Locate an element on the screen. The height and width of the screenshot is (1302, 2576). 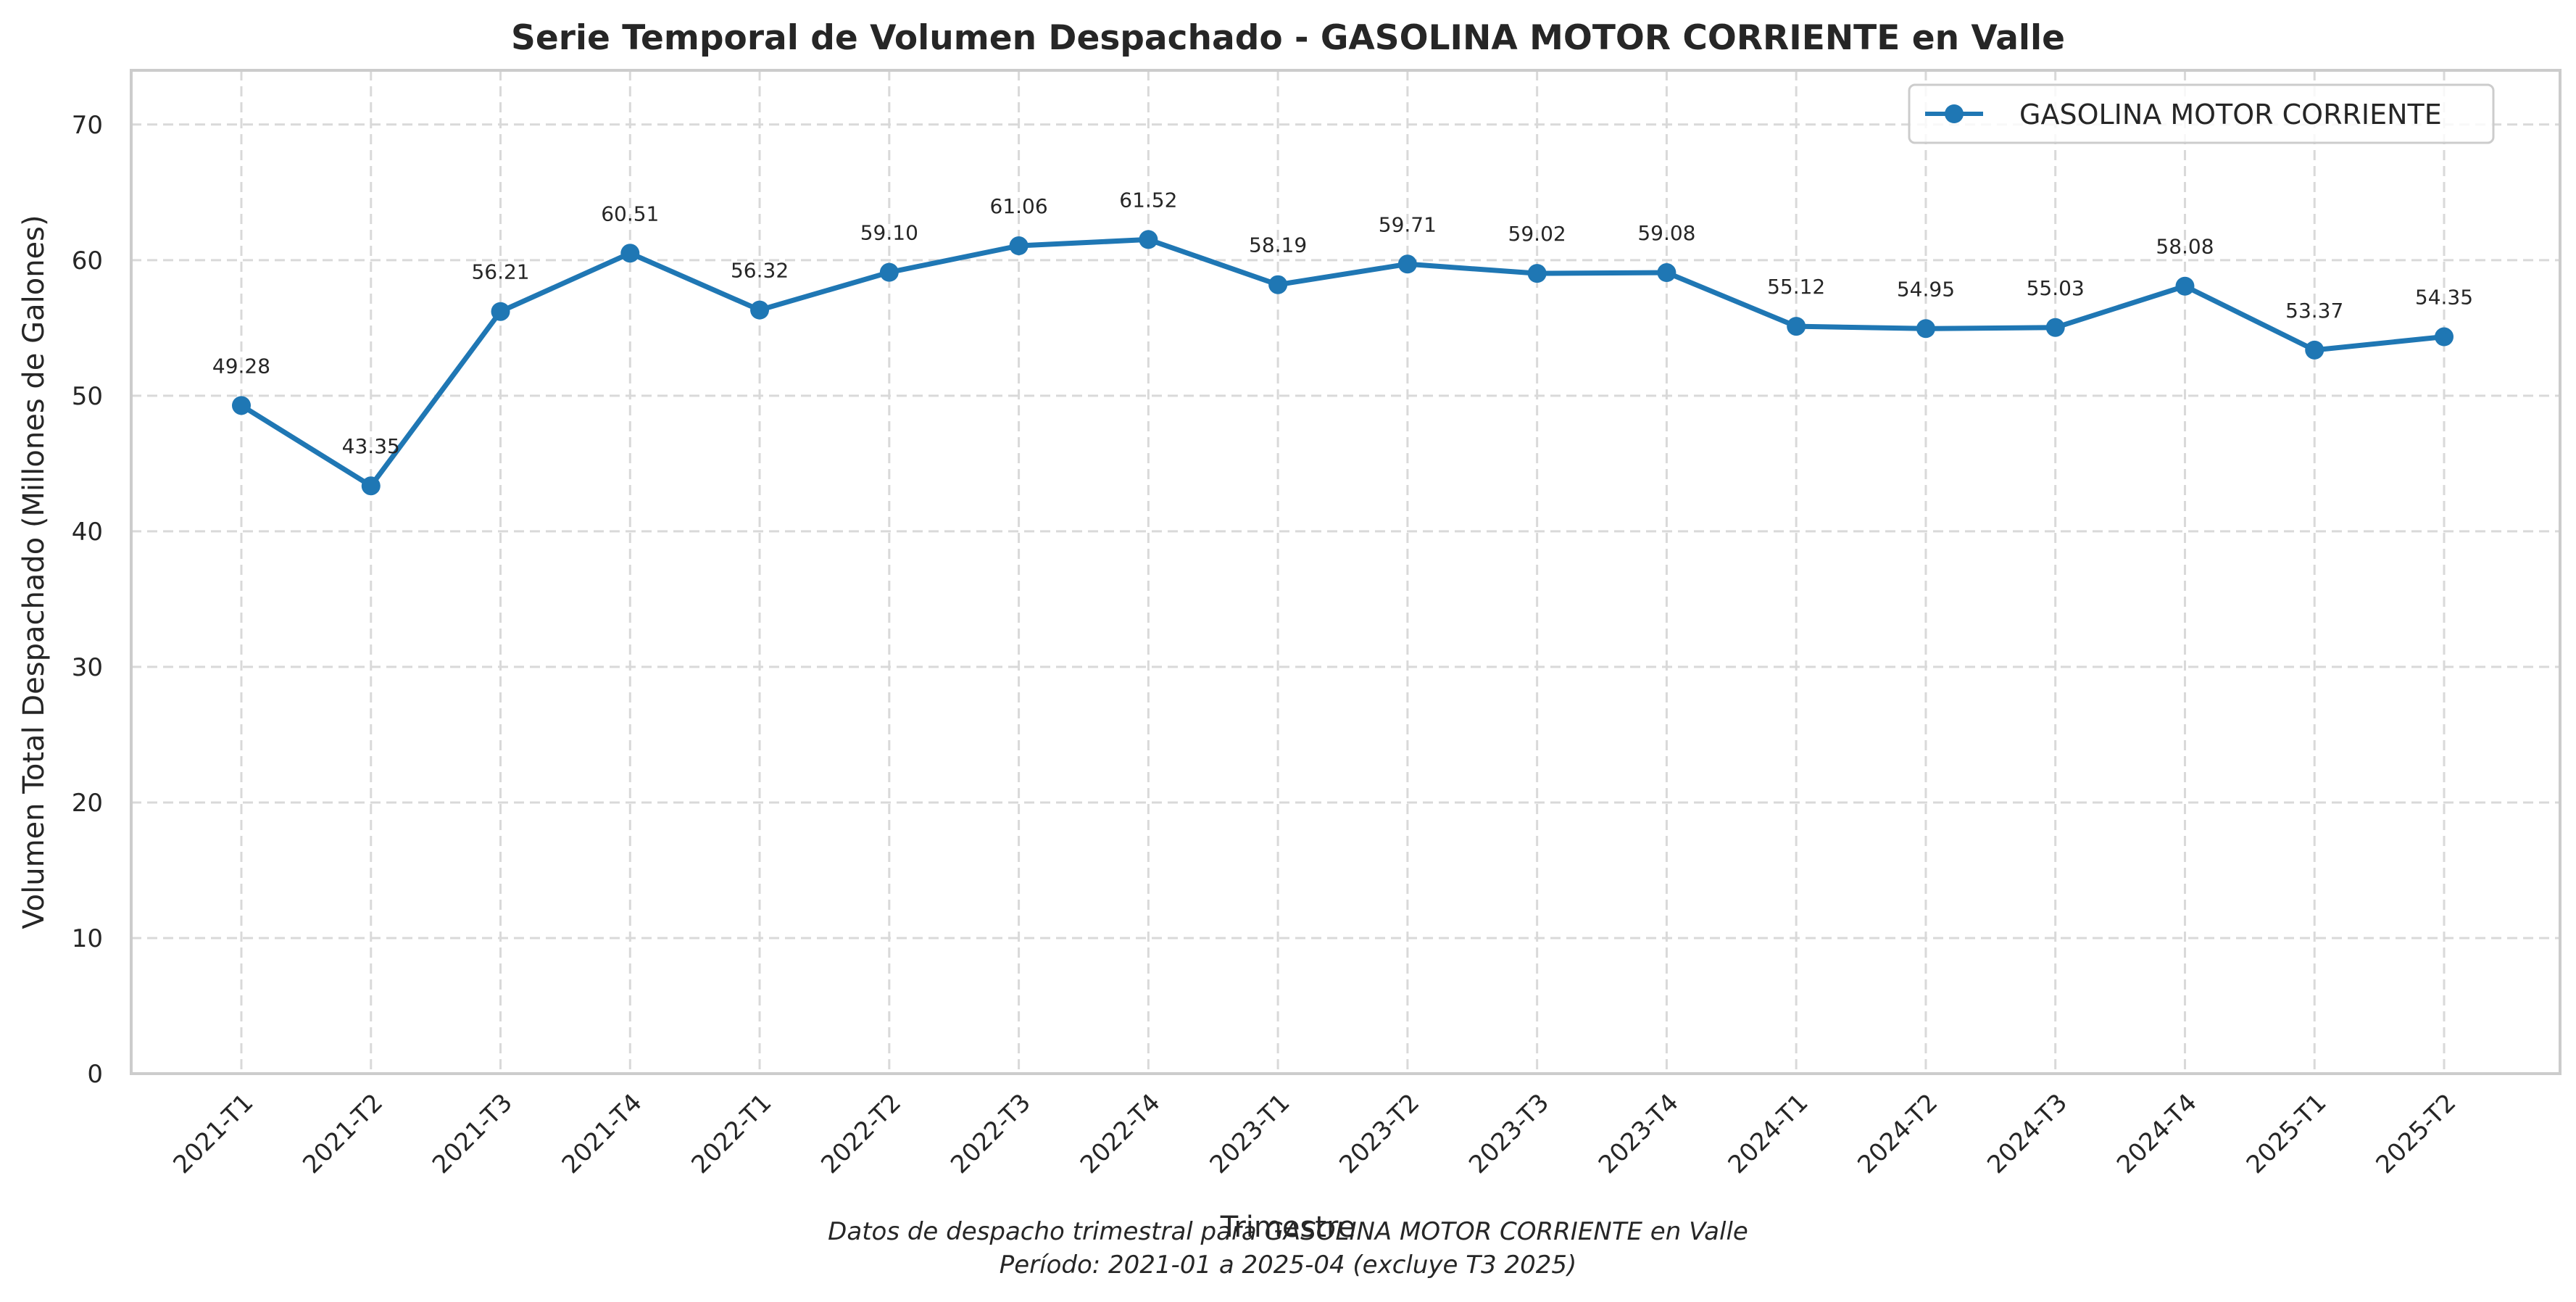
x-tick-label: 2023-T2 is located at coordinates (1379, 1133).